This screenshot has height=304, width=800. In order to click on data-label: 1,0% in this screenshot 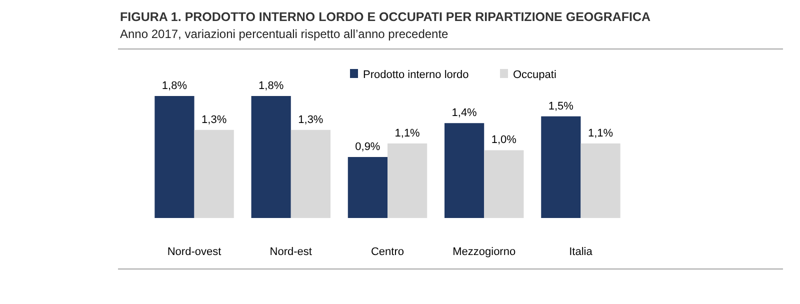, I will do `click(504, 140)`.